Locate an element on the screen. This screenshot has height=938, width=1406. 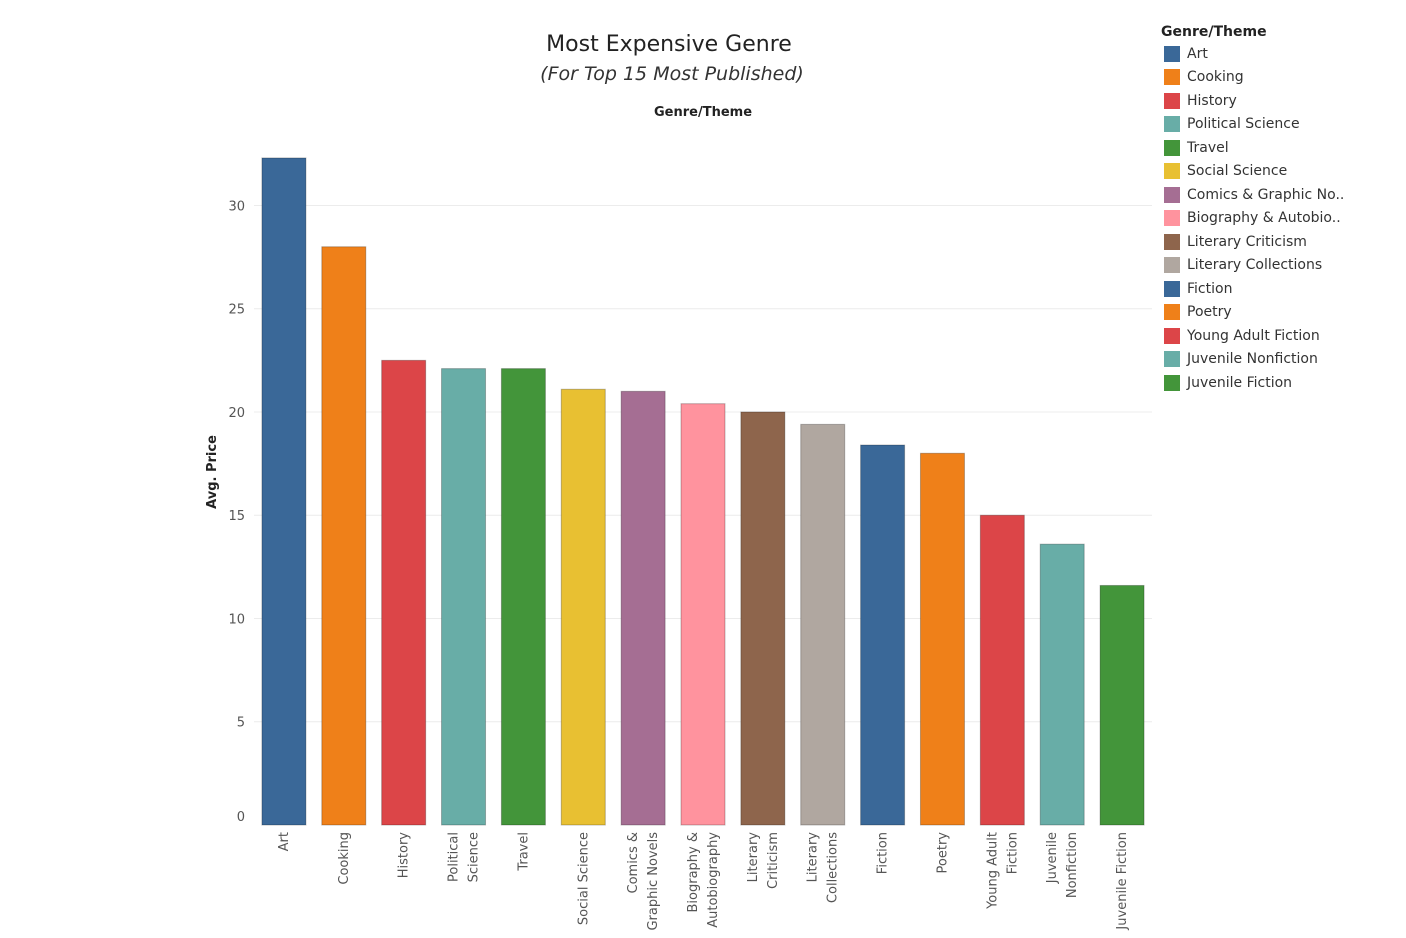
legend-label: Poetry is located at coordinates (1209, 312).